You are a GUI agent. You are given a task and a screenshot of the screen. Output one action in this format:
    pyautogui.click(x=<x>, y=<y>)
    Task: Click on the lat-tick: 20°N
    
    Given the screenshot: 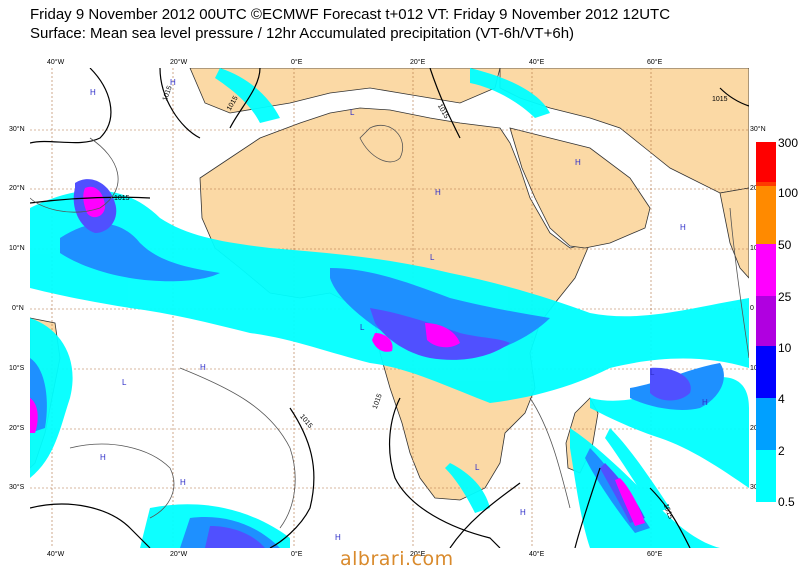 What is the action you would take?
    pyautogui.click(x=17, y=188)
    